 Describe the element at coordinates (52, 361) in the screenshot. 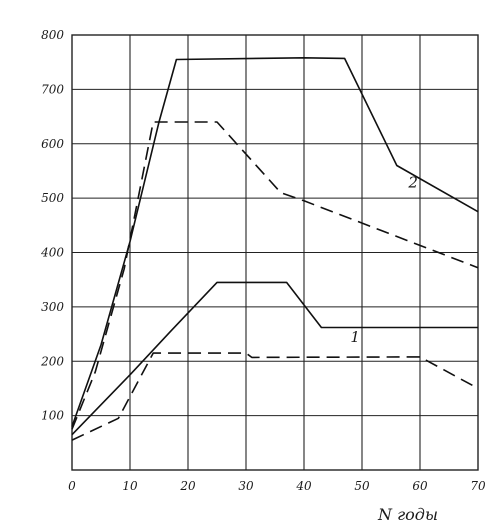

I see `y-tick-label: 200` at that location.